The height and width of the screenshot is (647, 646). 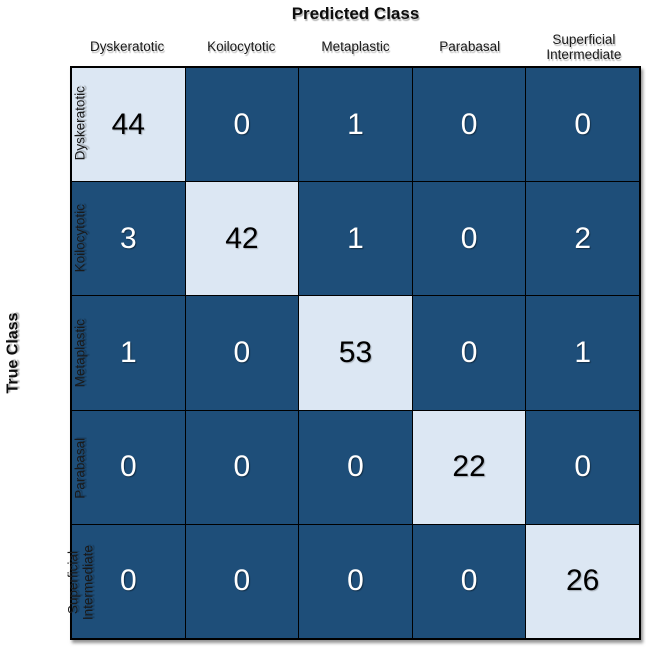 I want to click on matrix-cell: 42, so click(x=242, y=239).